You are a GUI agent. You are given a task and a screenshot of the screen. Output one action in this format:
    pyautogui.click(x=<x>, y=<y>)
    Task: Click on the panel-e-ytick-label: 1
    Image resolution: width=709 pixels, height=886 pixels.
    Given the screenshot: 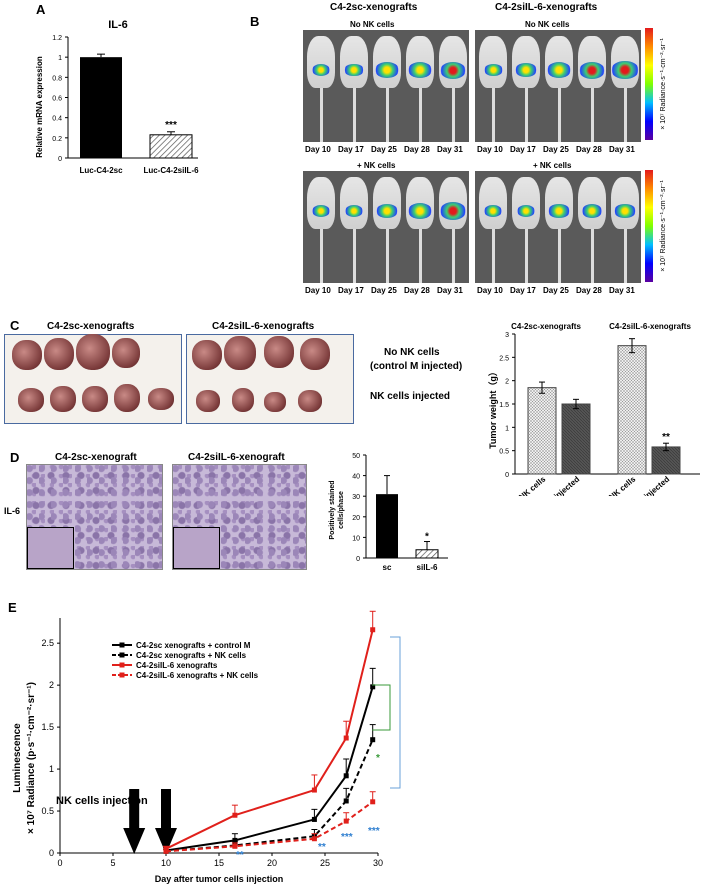 What is the action you would take?
    pyautogui.click(x=51, y=769)
    